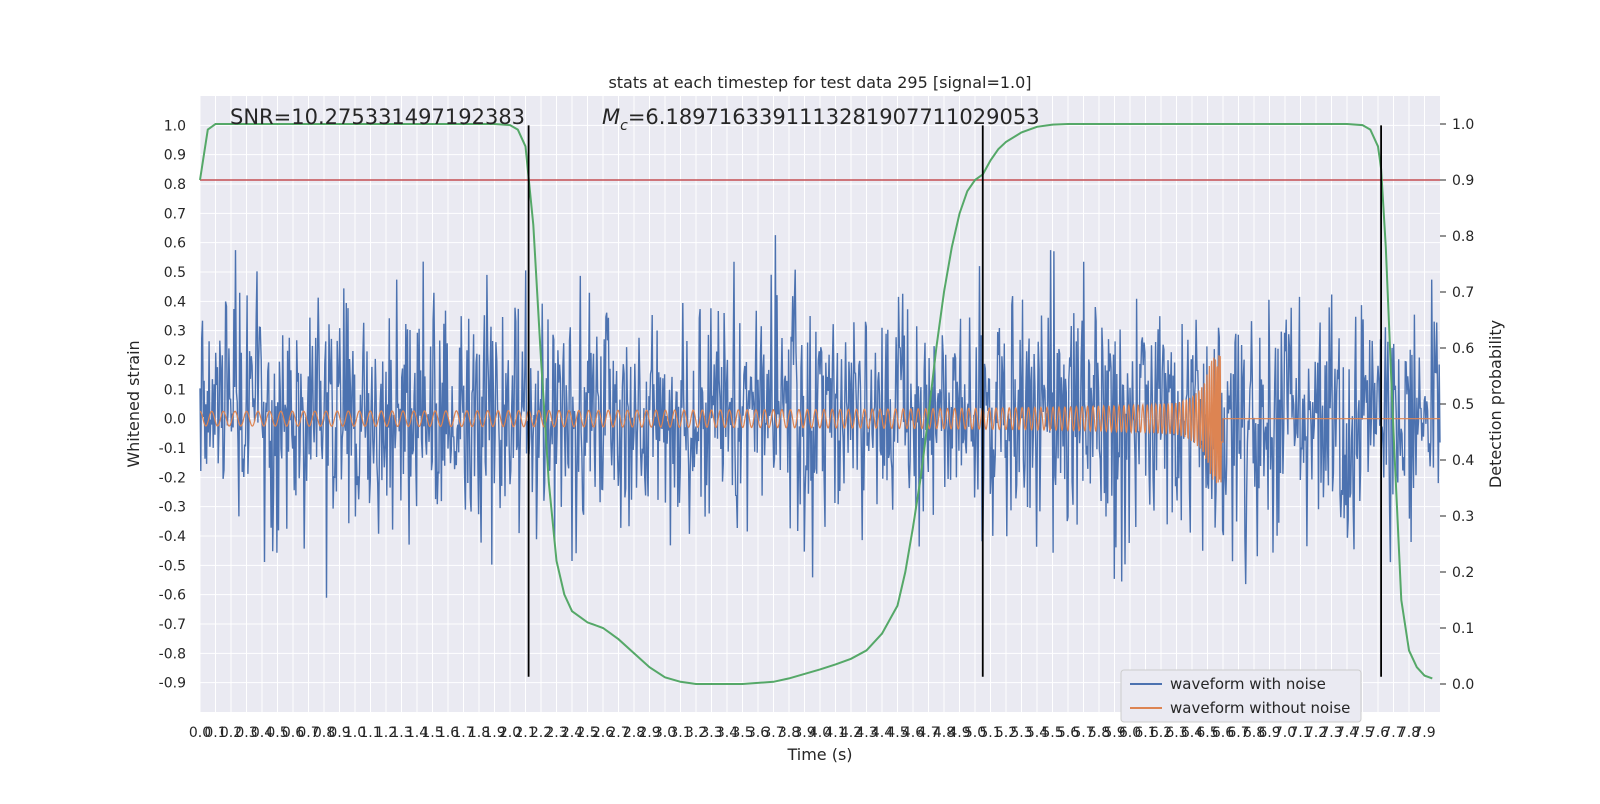 Image resolution: width=1600 pixels, height=804 pixels. Describe the element at coordinates (1099, 733) in the screenshot. I see `x-tick-label: 5.8` at that location.